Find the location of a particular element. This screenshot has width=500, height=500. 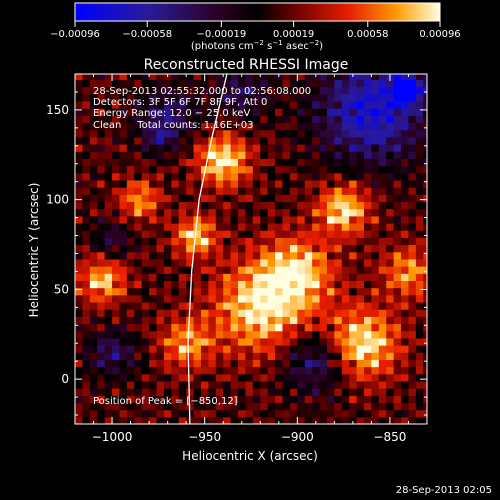

colorbar-tick-label: −0.00096 is located at coordinates (75, 34).